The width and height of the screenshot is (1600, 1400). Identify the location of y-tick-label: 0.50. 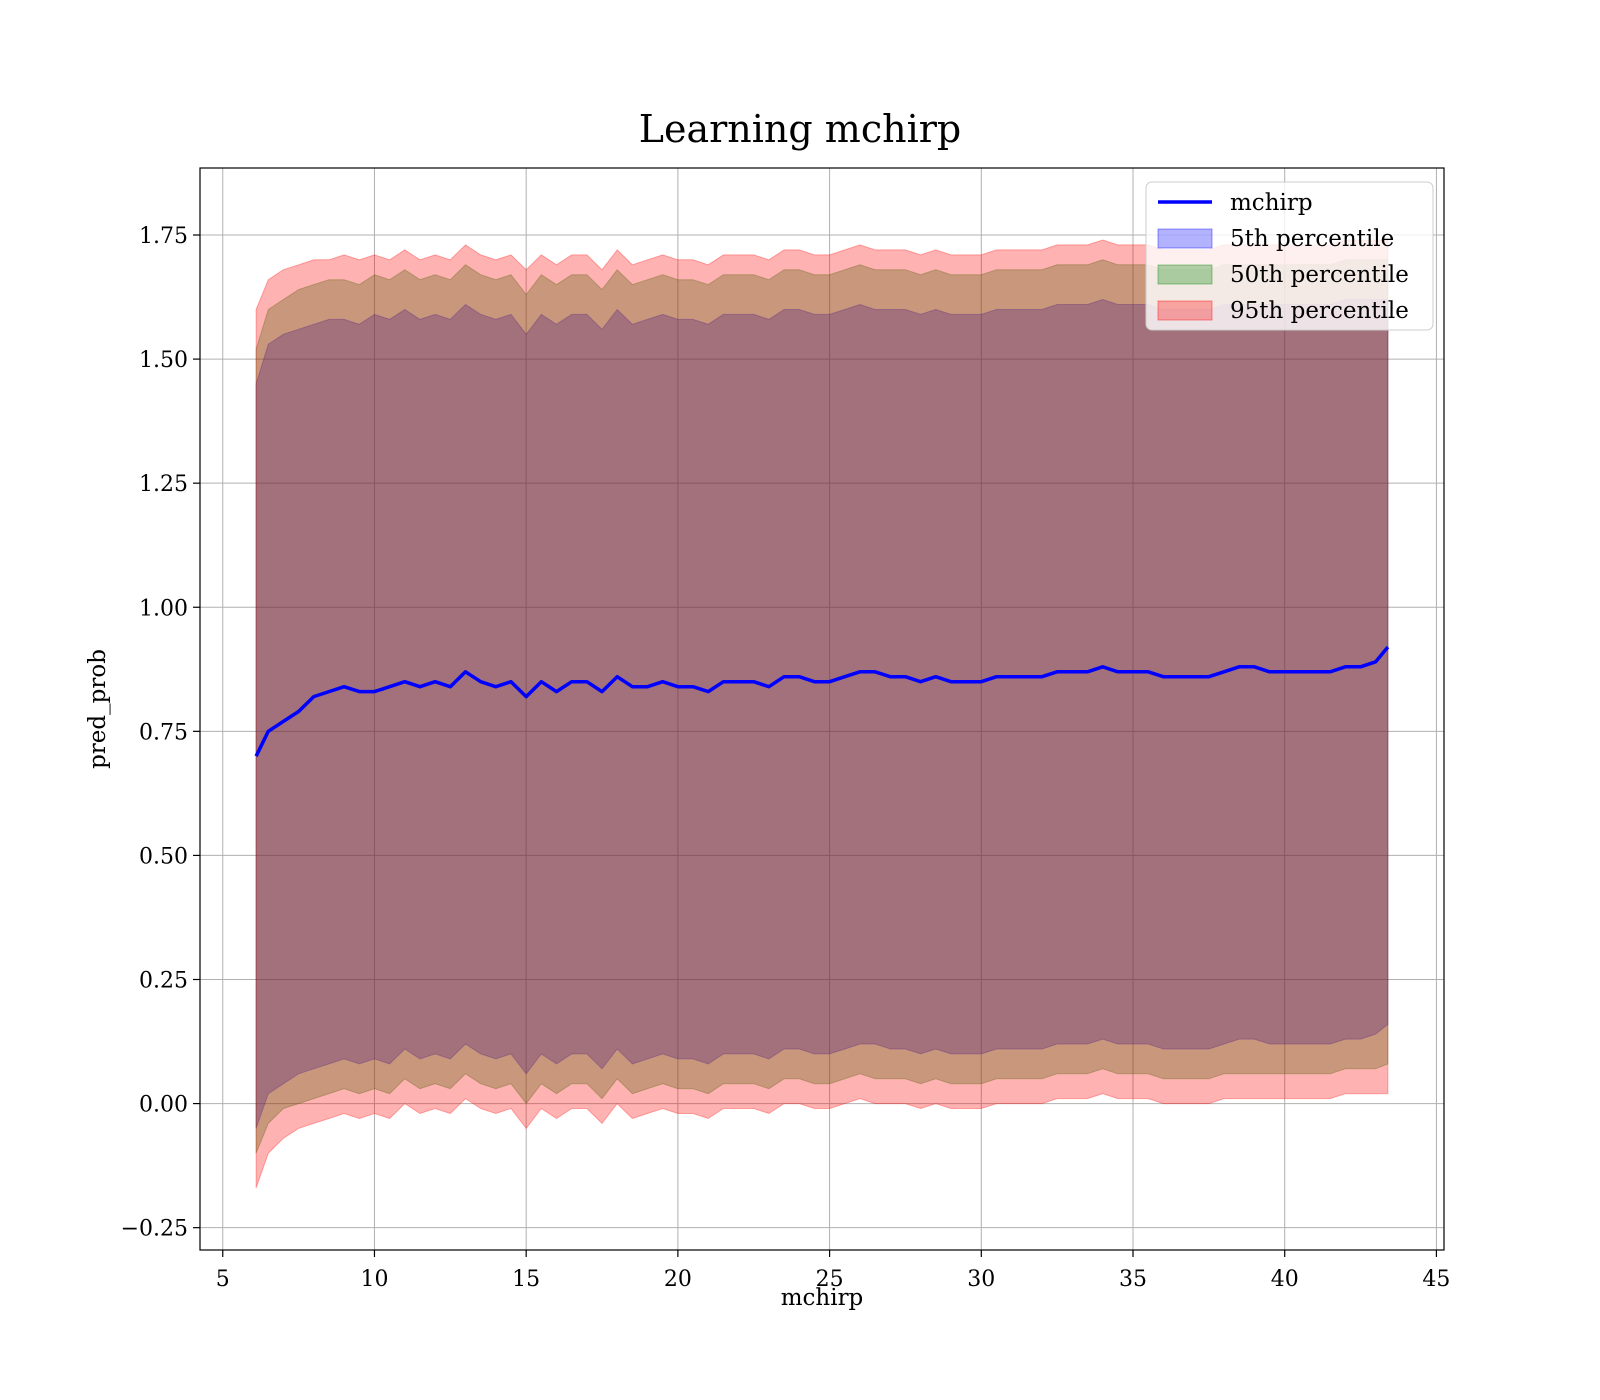
(163, 856).